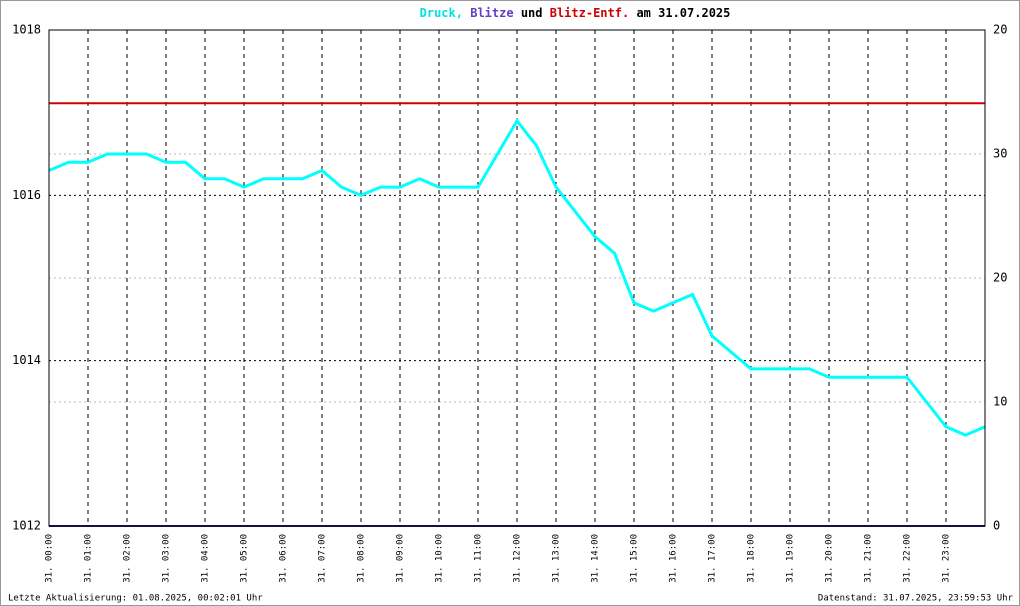 This screenshot has height=606, width=1020. Describe the element at coordinates (683, 13) in the screenshot. I see `title-part: am 31.07.2025` at that location.